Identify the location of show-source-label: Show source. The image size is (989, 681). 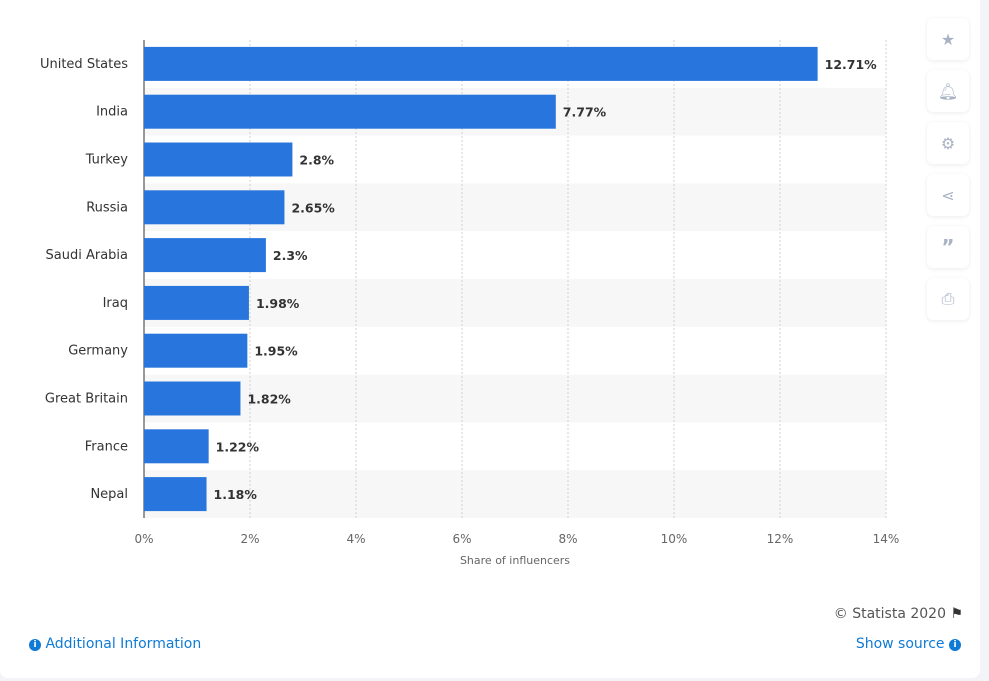
(900, 644).